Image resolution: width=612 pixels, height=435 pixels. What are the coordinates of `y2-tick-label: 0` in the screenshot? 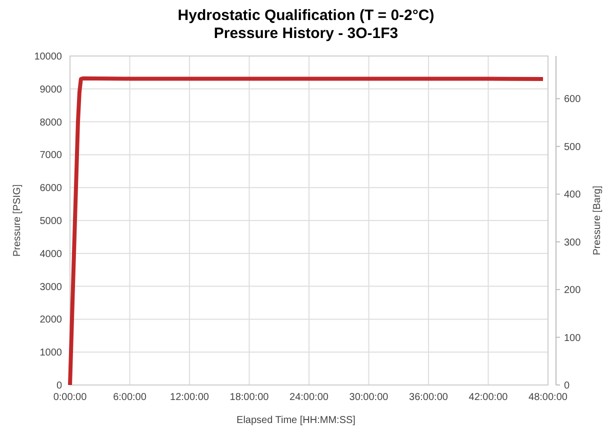 It's located at (567, 386).